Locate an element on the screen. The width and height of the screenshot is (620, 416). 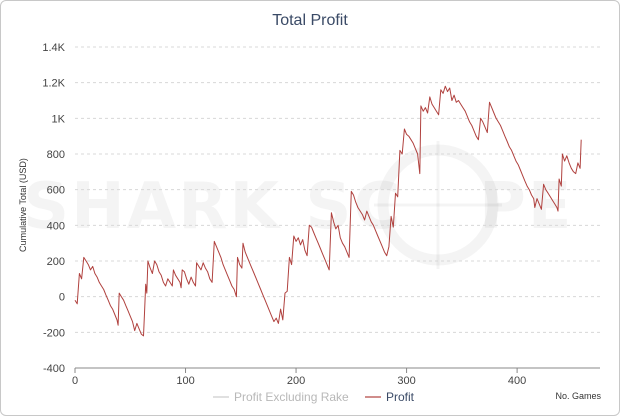
x-axis-ticks: 0 100 200 300 400 is located at coordinates (299, 377).